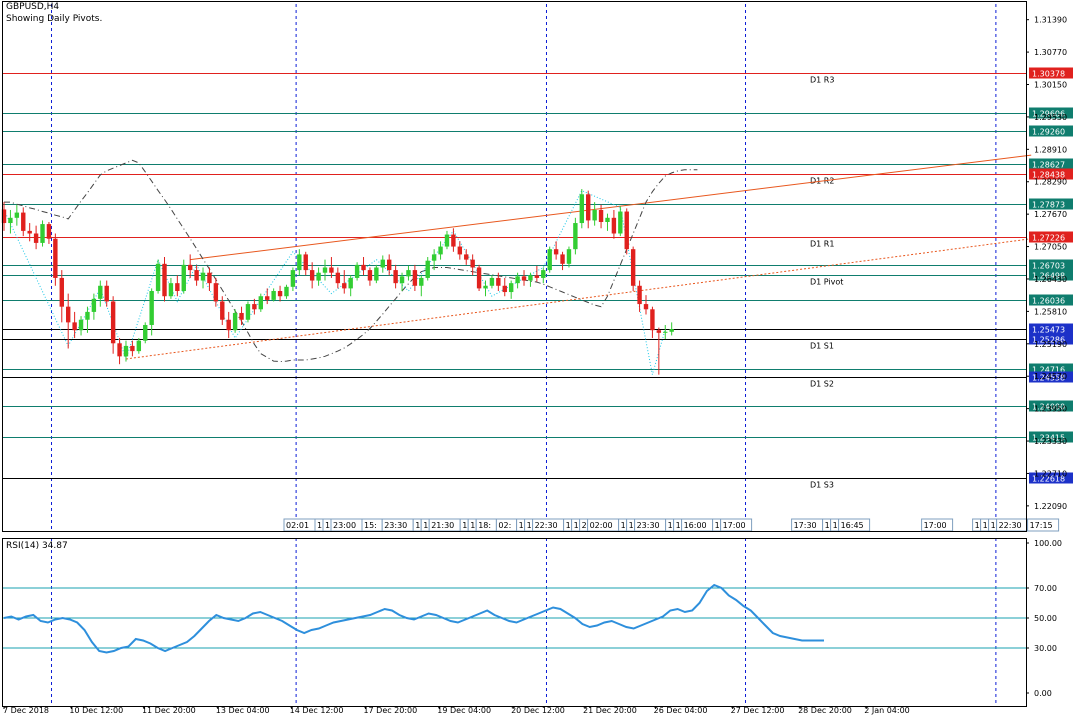 Image resolution: width=1080 pixels, height=724 pixels. What do you see at coordinates (623, 525) in the screenshot?
I see `session-label-20: 1` at bounding box center [623, 525].